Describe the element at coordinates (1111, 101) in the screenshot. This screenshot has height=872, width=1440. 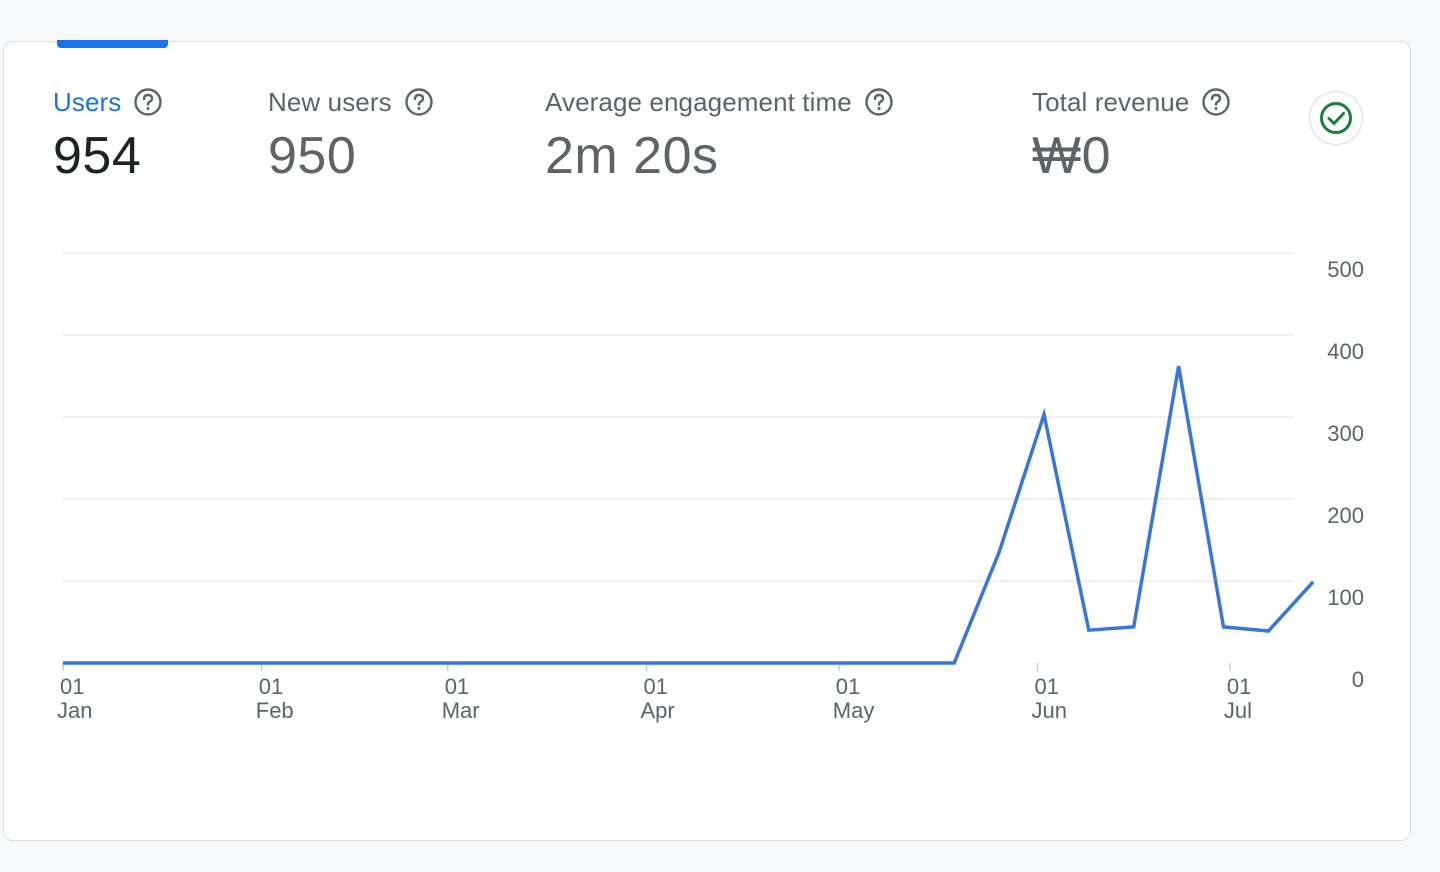
I see `metric-revenue-label: Total revenue` at that location.